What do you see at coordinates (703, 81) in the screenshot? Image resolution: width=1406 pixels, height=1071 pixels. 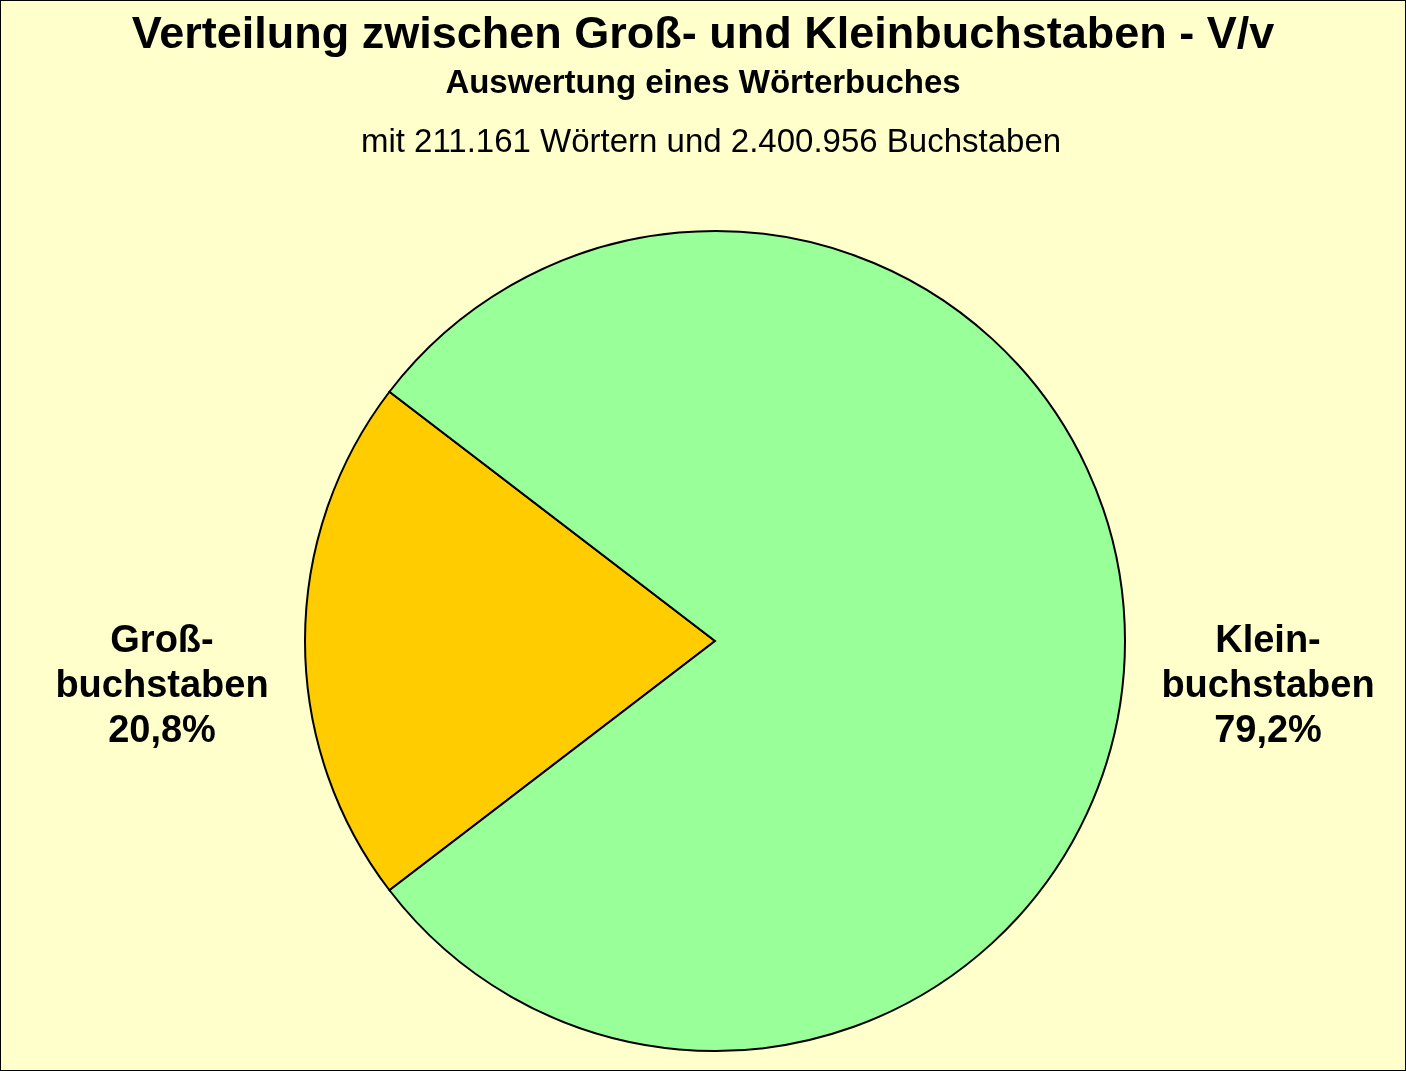 I see `chart-subtitle: Auswertung eines Wörterbuches` at bounding box center [703, 81].